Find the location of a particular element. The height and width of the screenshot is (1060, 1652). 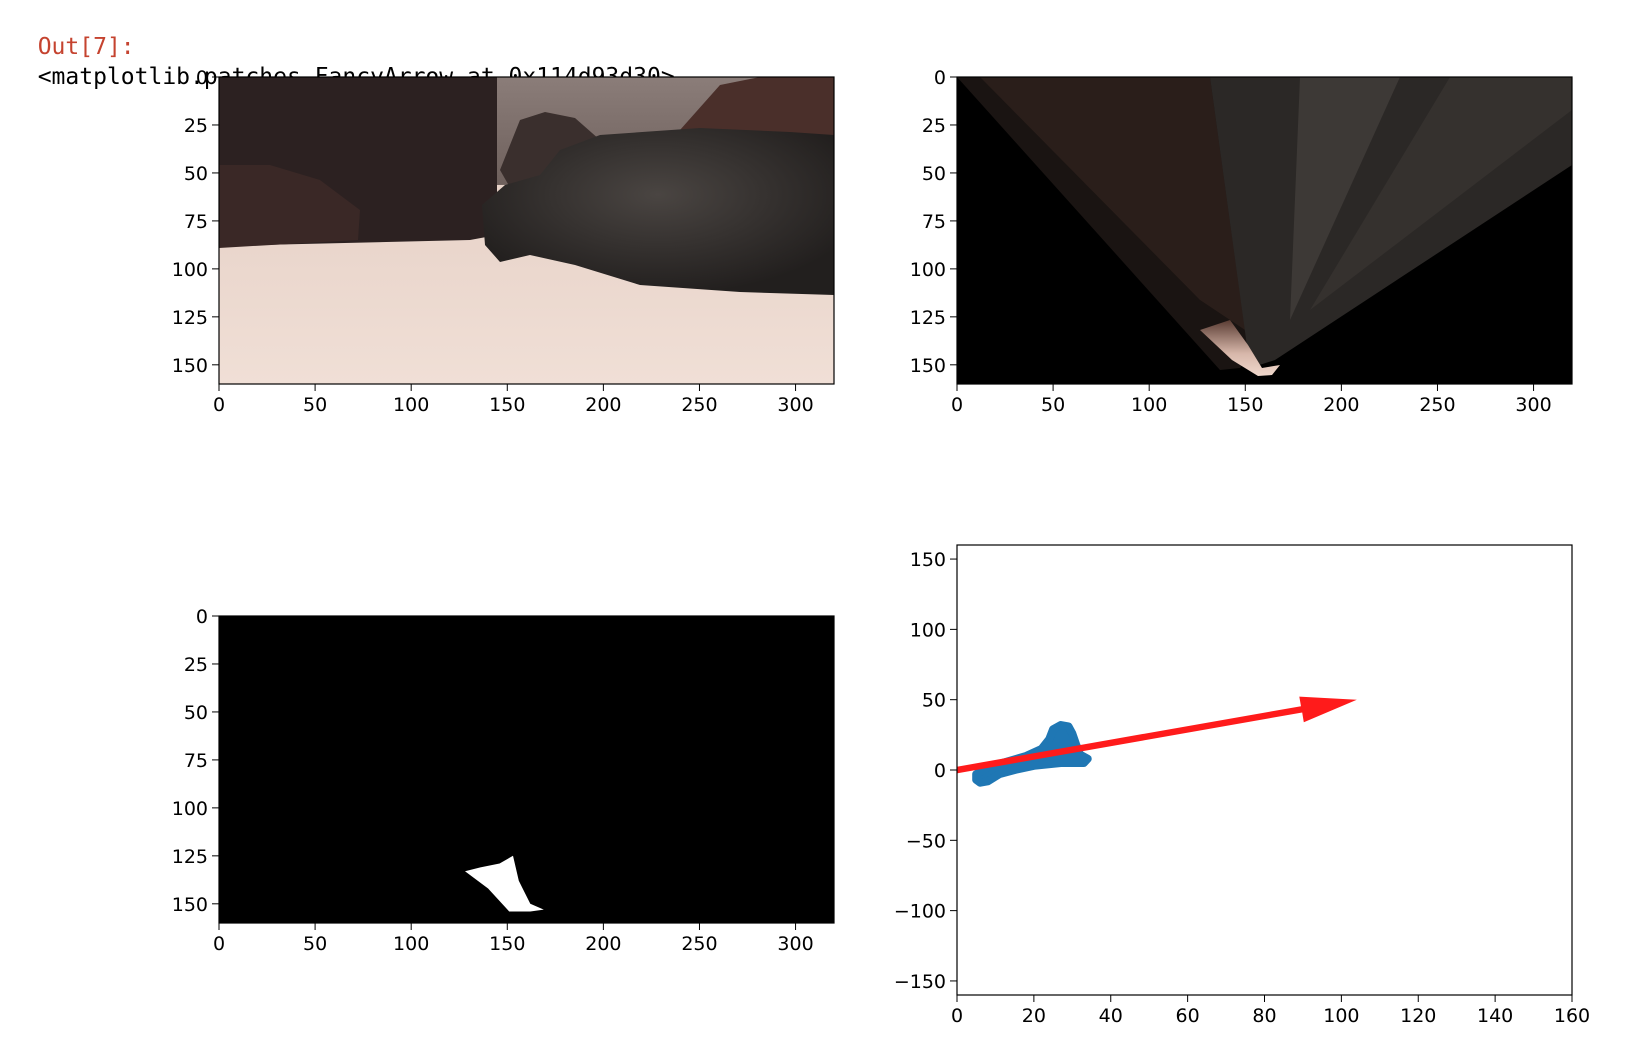

axes-frame-bottom-left is located at coordinates (526, 769).